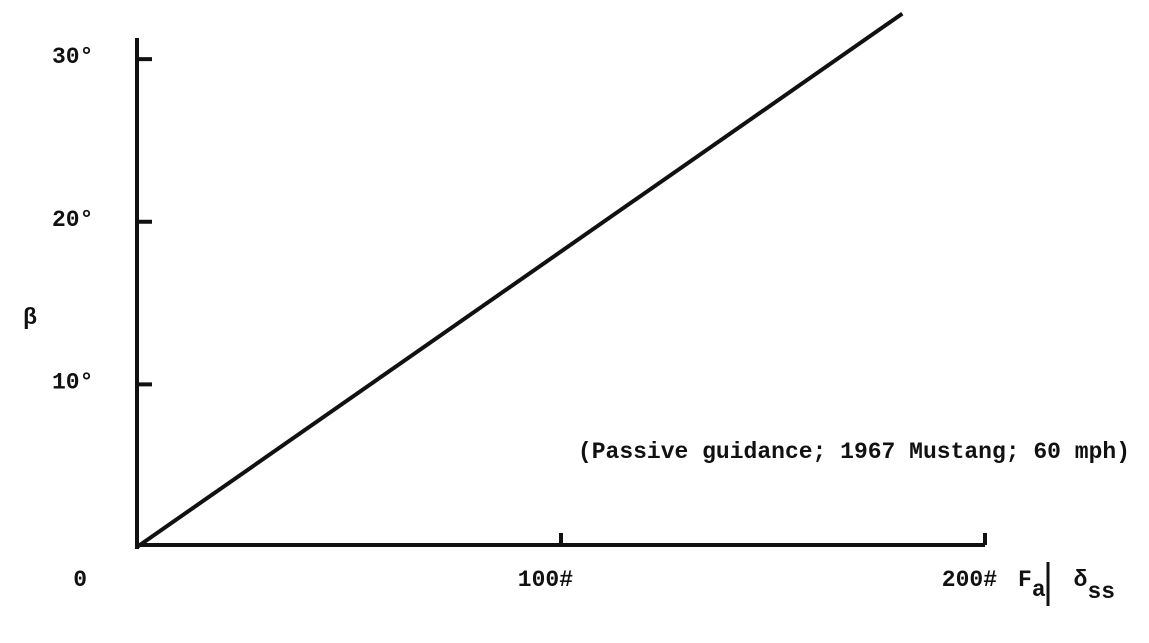 The height and width of the screenshot is (643, 1149). Describe the element at coordinates (1039, 590) in the screenshot. I see `x-axis-label-part: a` at that location.